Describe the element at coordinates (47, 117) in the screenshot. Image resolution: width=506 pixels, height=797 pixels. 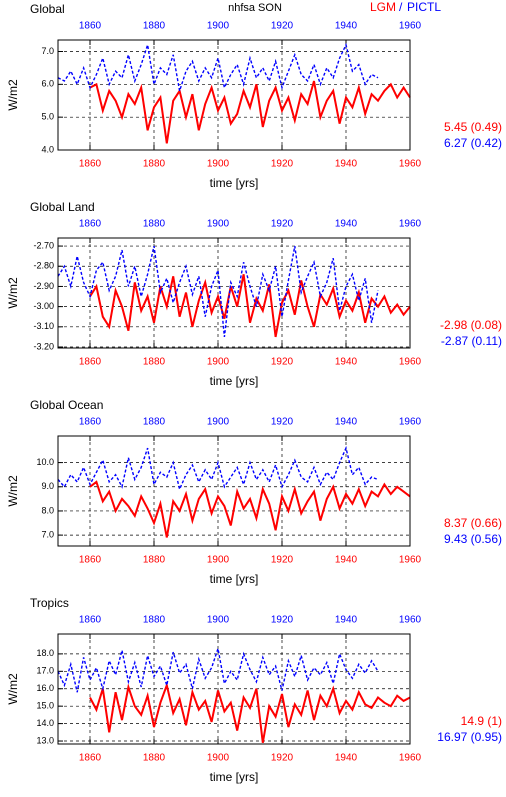
I see `y-tick-label: 5.0` at that location.